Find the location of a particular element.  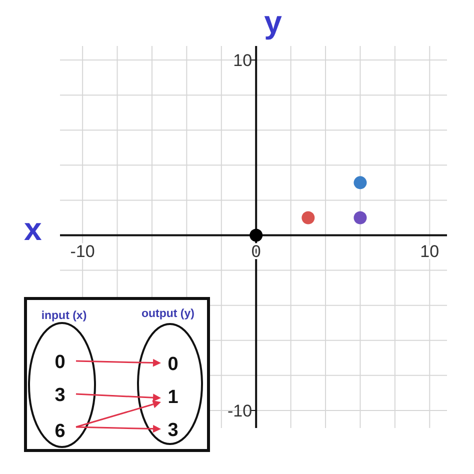

x-tick-label: 10 is located at coordinates (430, 252).